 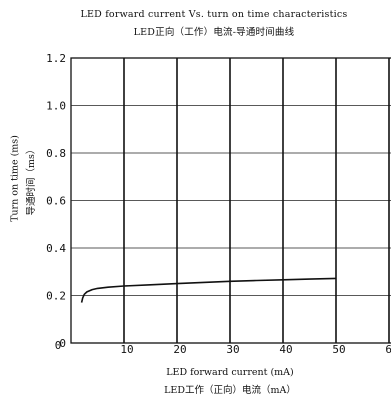 What do you see at coordinates (232, 349) in the screenshot?
I see `x-tick-label: 30` at bounding box center [232, 349].